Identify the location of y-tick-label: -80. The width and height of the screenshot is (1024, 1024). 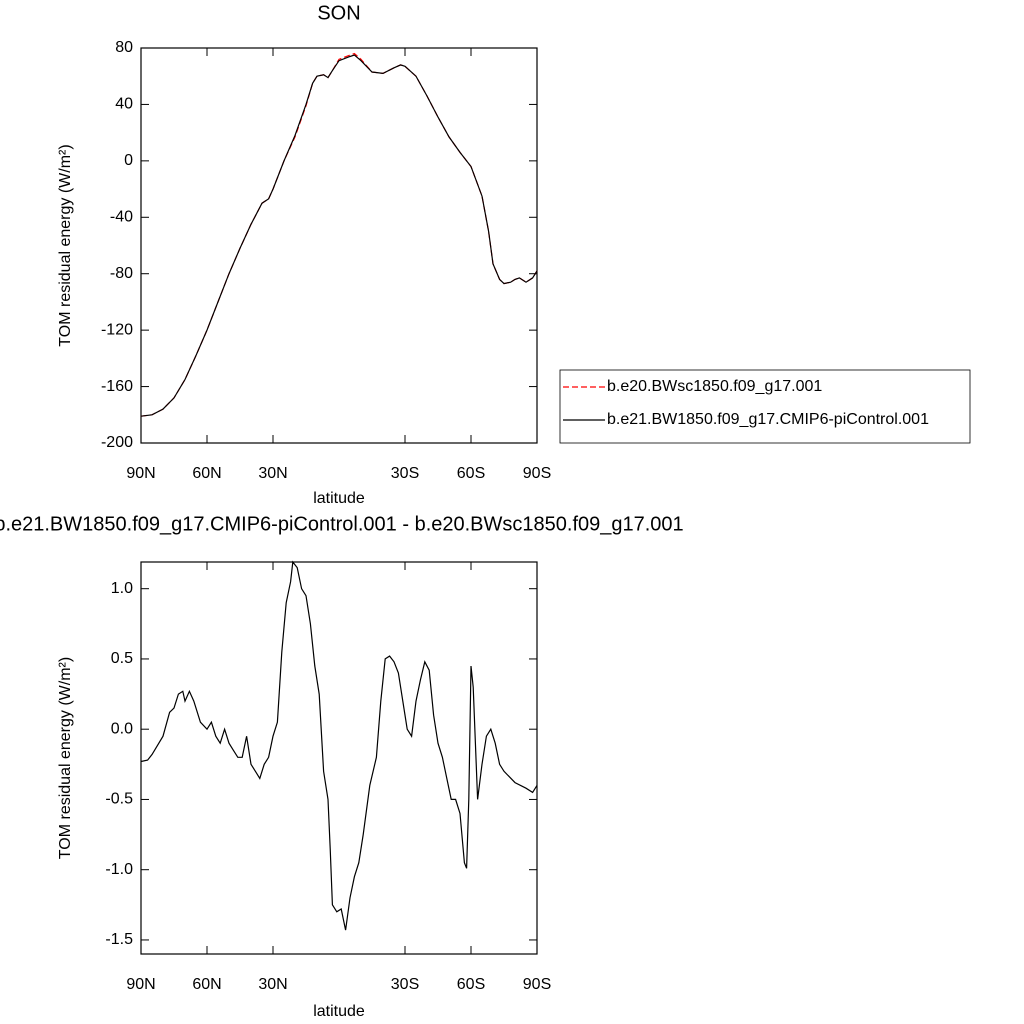
(121, 273).